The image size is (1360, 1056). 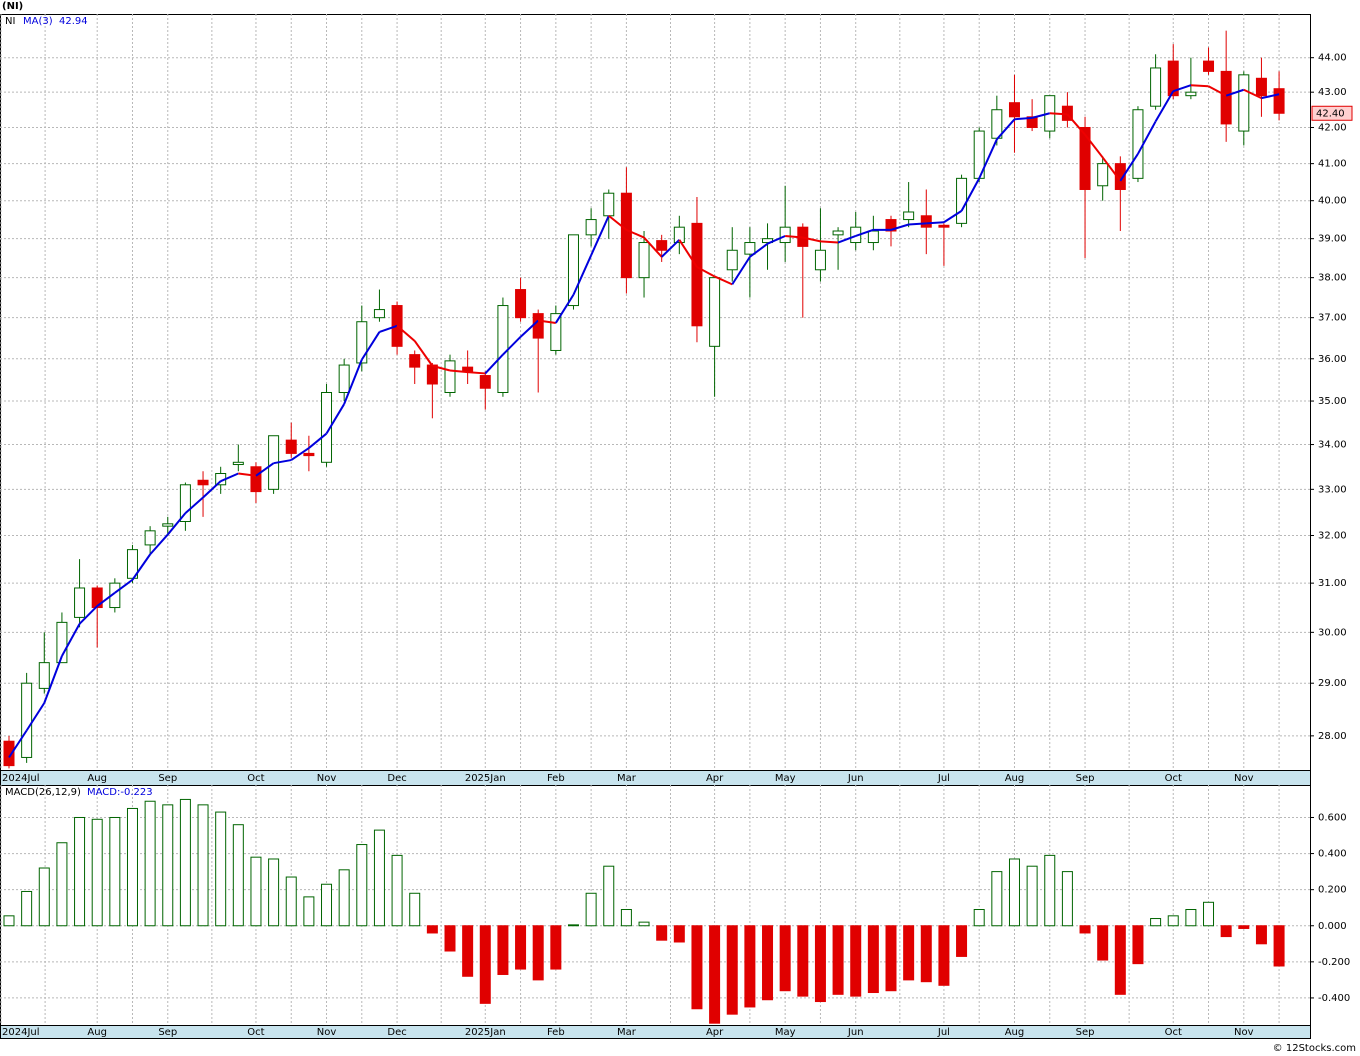 What do you see at coordinates (785, 778) in the screenshot?
I see `x-tick-label: May` at bounding box center [785, 778].